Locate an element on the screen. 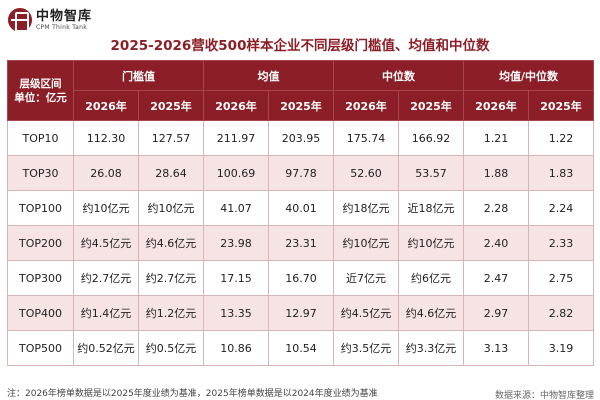  value-cell: 2.24 is located at coordinates (561, 208).